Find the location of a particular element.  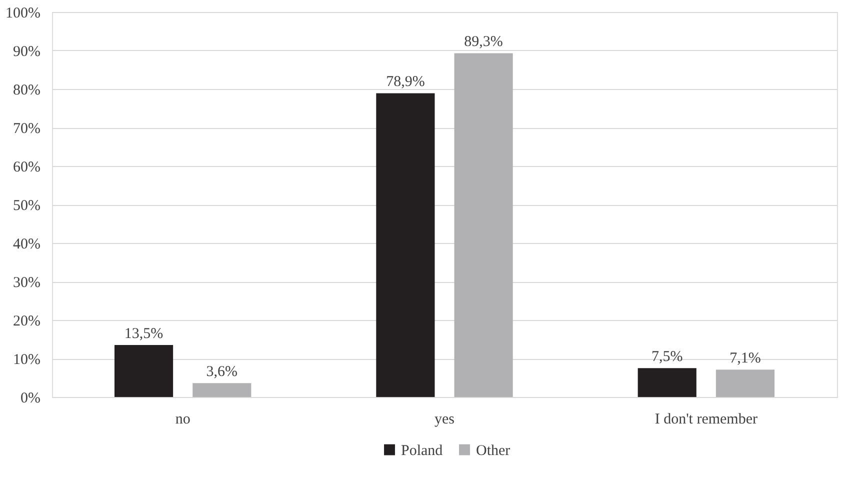

data-label: 7,5% is located at coordinates (667, 357).